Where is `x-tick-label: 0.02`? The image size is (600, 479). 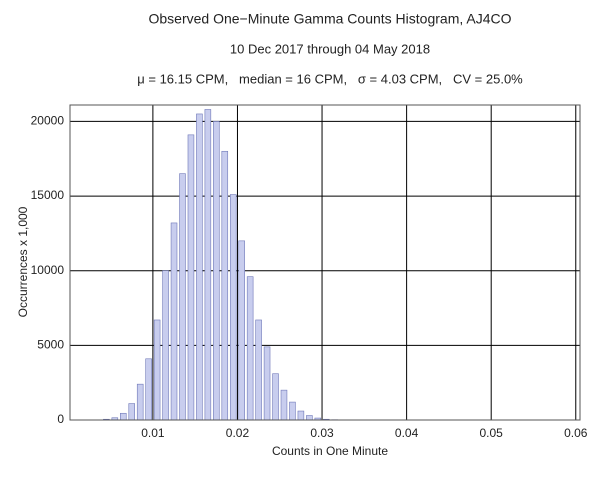 x-tick-label: 0.02 is located at coordinates (238, 433).